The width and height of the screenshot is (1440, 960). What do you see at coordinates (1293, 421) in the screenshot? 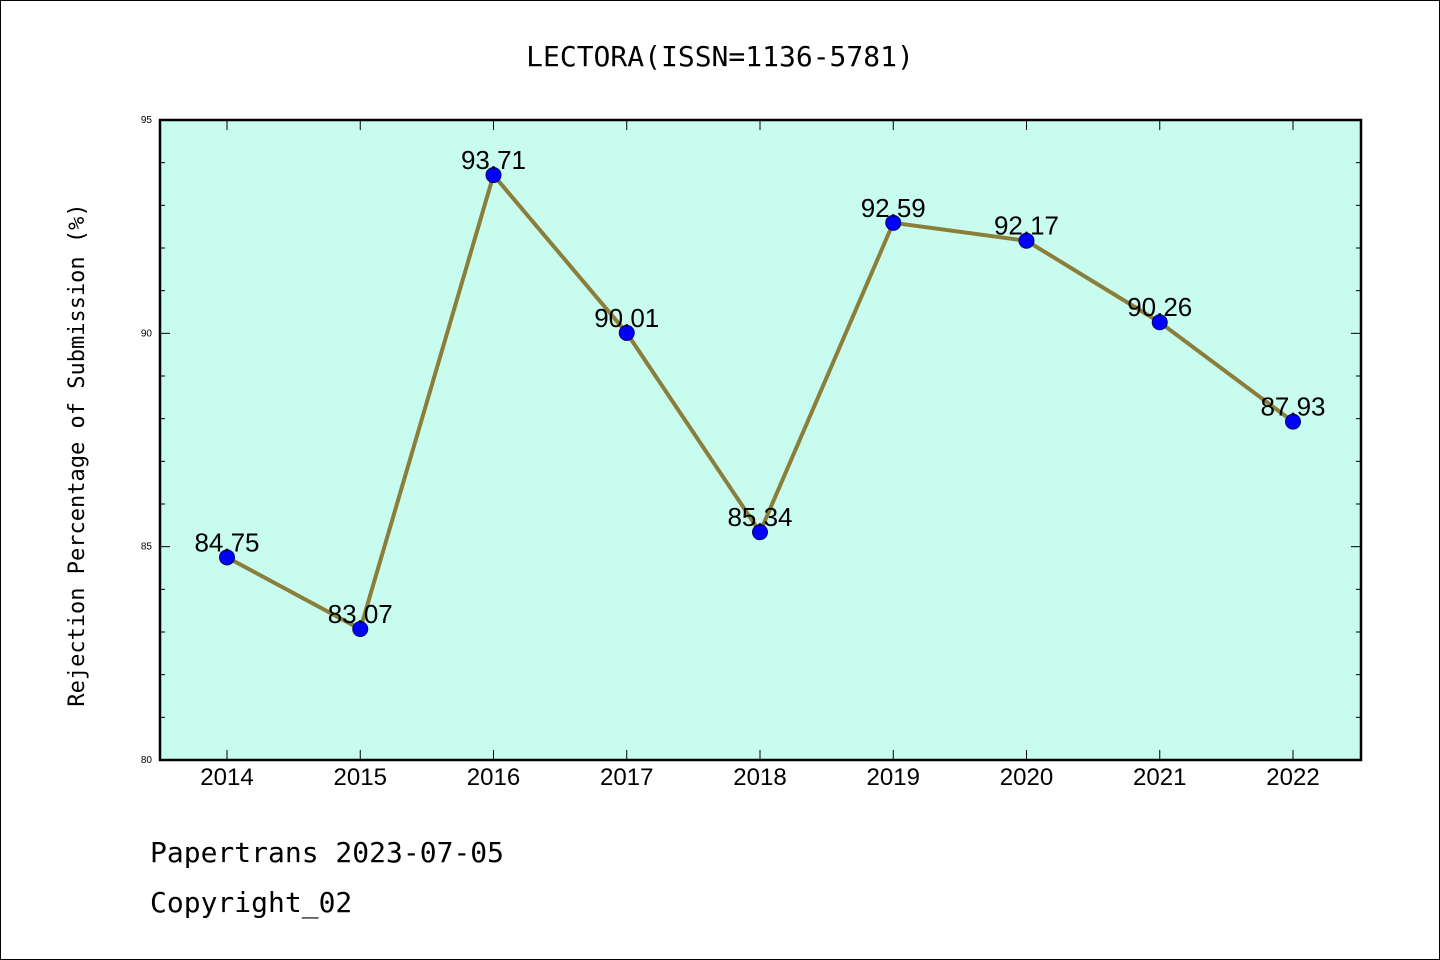
I see `data-point-2022` at bounding box center [1293, 421].